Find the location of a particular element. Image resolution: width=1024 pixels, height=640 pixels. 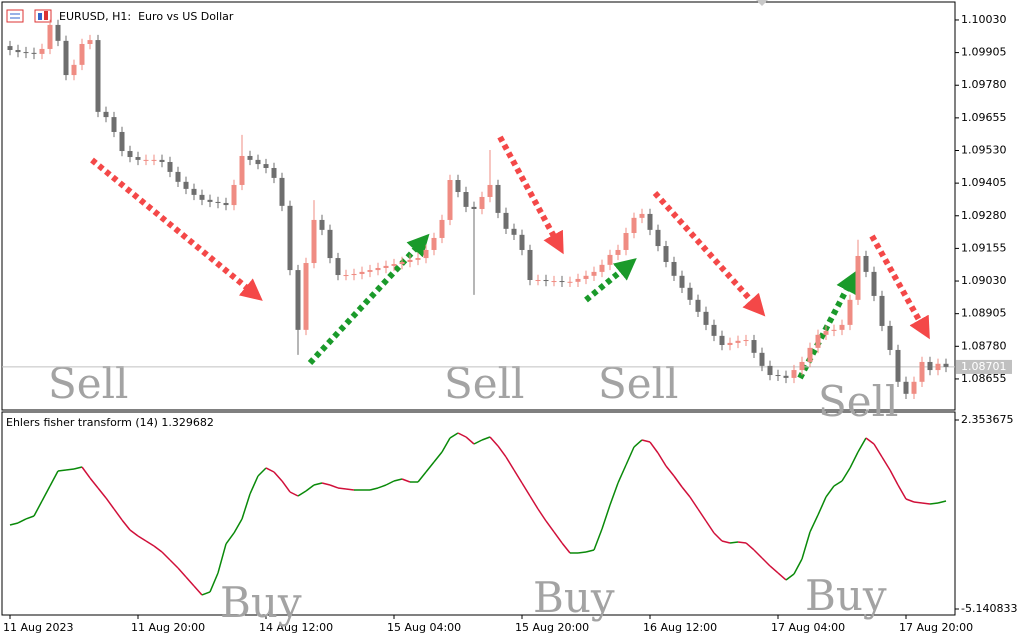

x-tick-label: 15 Aug 04:00 is located at coordinates (424, 627).